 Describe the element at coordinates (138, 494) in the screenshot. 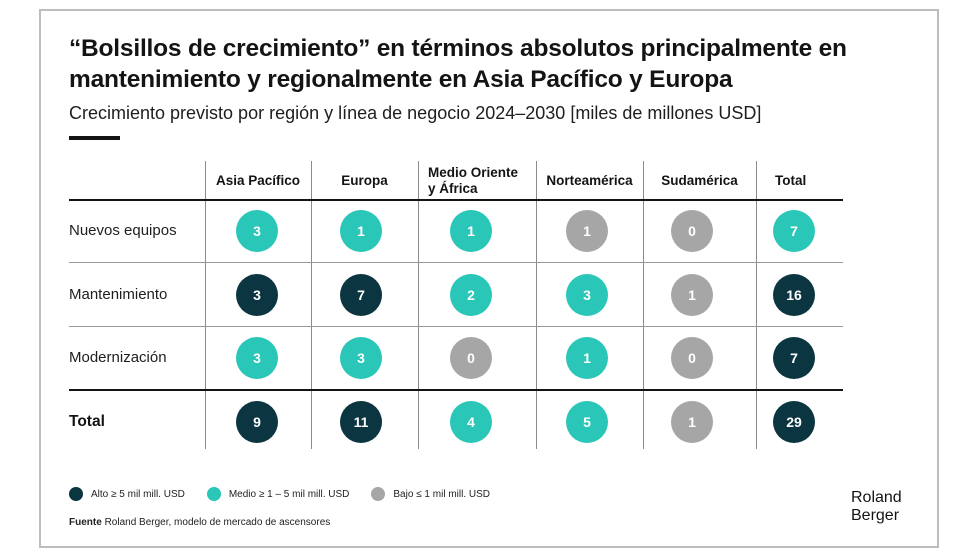

I see `legend-label-alto: Alto ≥ 5 mil mill. USD` at that location.